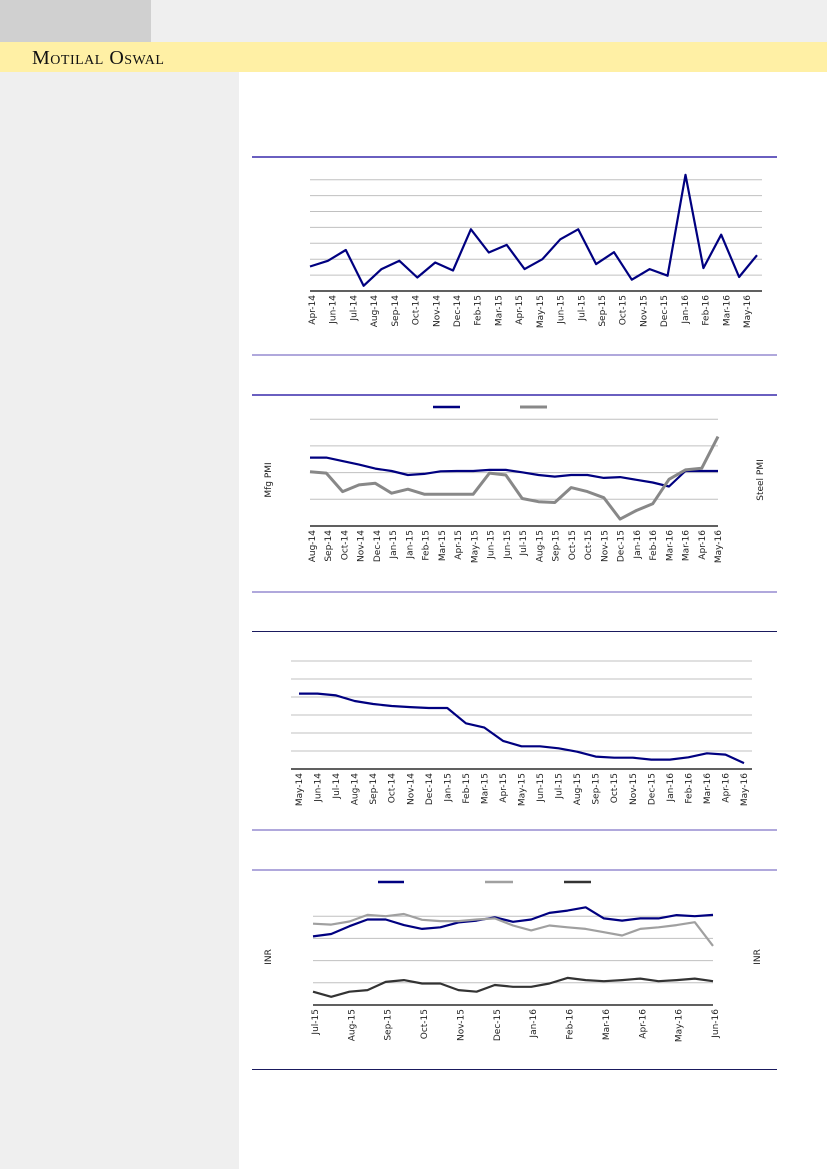  I want to click on brand-band, so click(413, 57).